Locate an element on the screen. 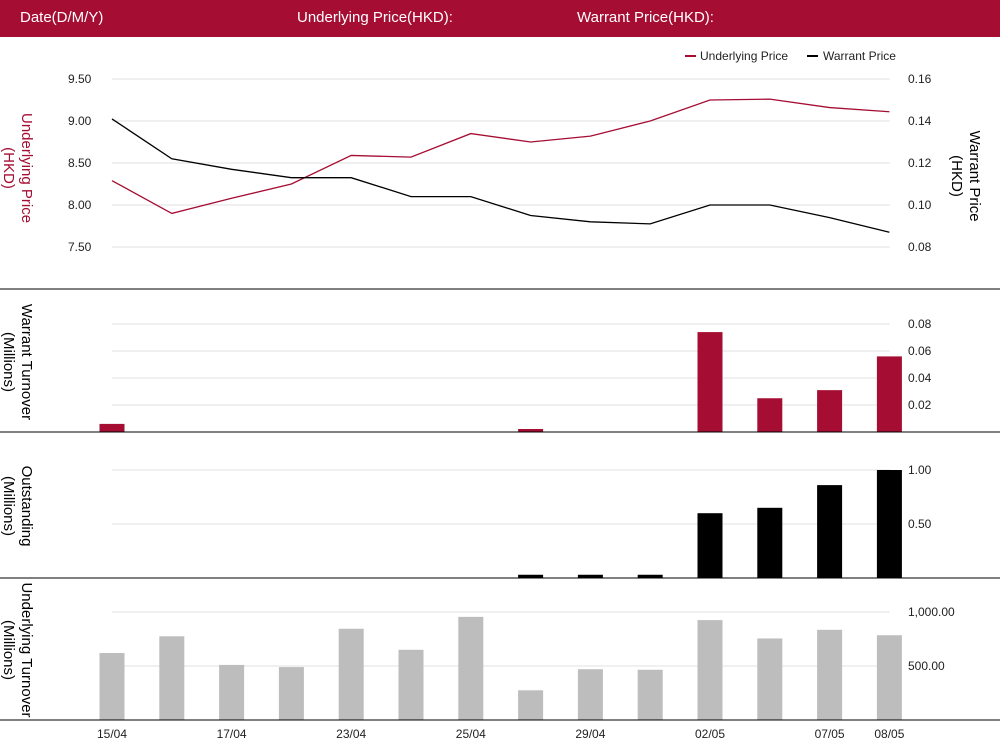 The height and width of the screenshot is (751, 1000). y-tick-label: 0.06 is located at coordinates (920, 351).